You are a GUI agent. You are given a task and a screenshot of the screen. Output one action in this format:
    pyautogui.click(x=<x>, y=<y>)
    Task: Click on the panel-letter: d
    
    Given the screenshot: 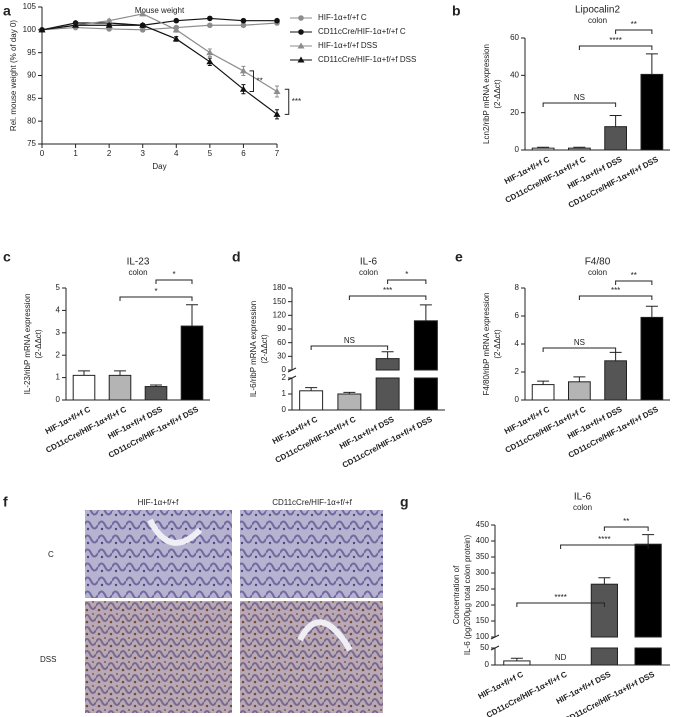 What is the action you would take?
    pyautogui.click(x=236, y=257)
    